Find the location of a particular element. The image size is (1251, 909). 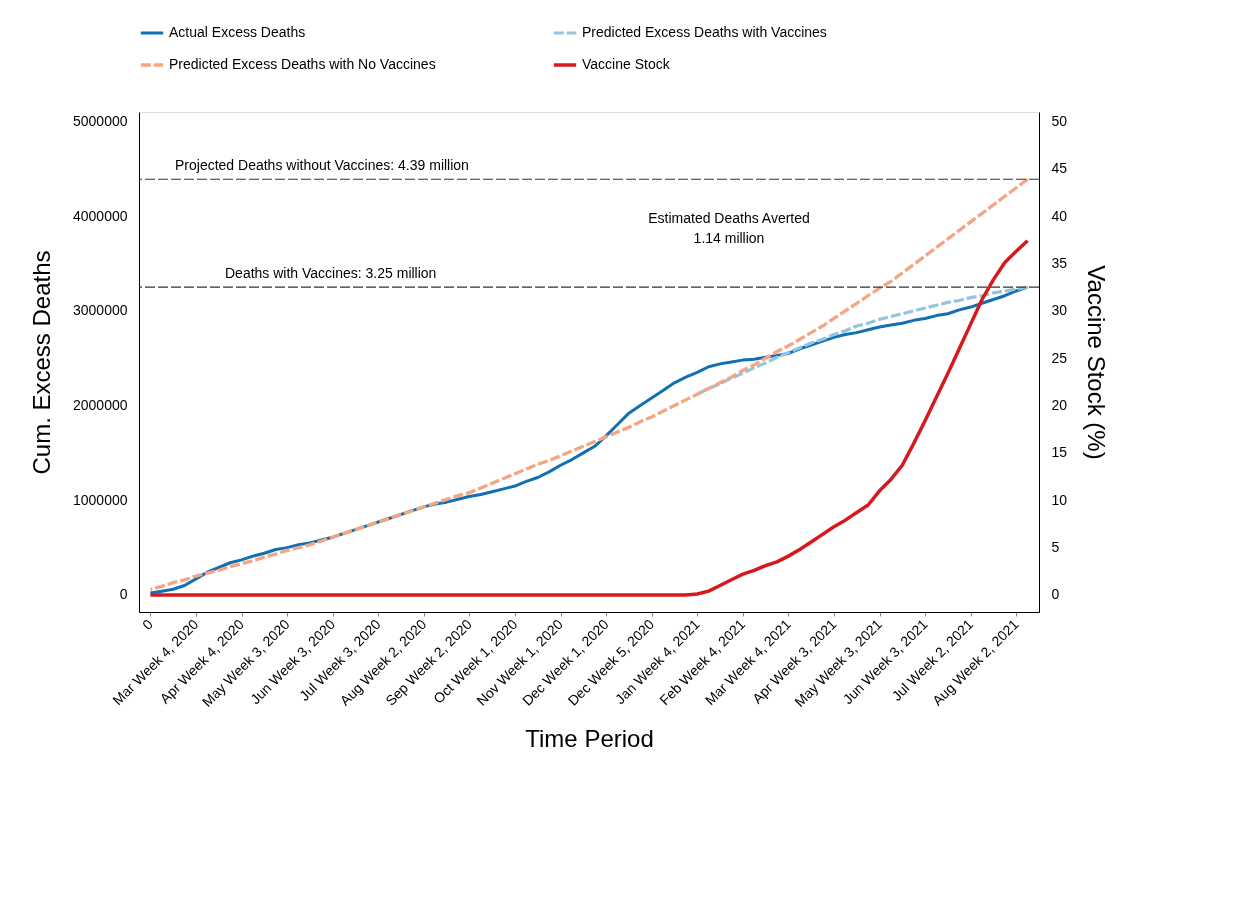

legend-label: Predicted Excess Deaths with Vaccines is located at coordinates (704, 32).